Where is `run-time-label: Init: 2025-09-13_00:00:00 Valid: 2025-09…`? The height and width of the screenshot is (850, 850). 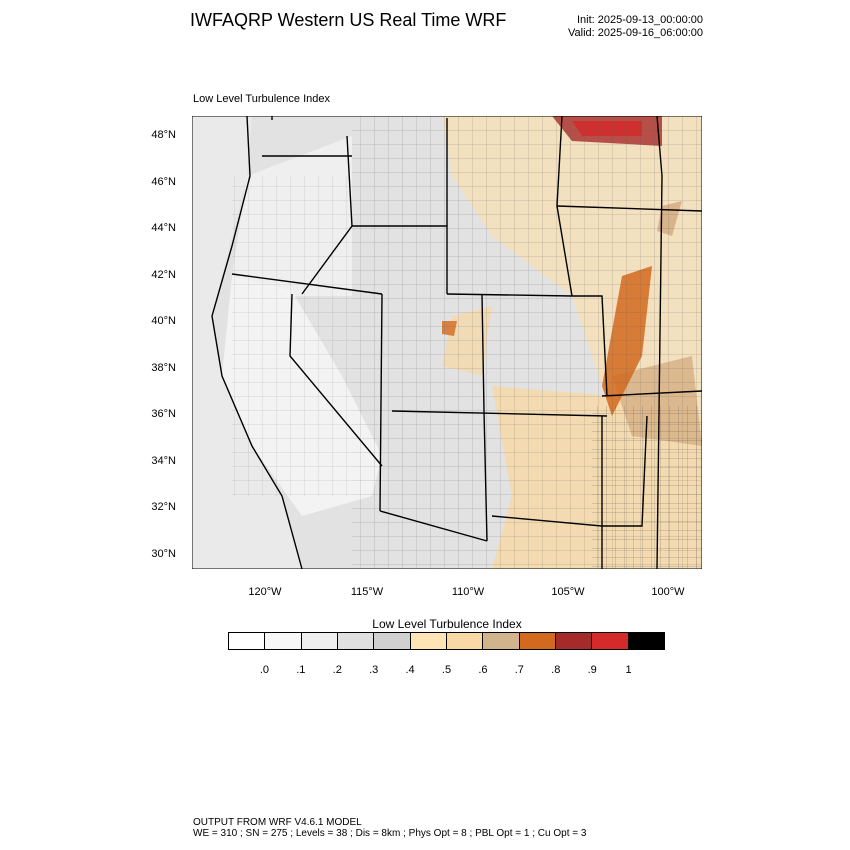 run-time-label: Init: 2025-09-13_00:00:00 Valid: 2025-09… is located at coordinates (635, 27).